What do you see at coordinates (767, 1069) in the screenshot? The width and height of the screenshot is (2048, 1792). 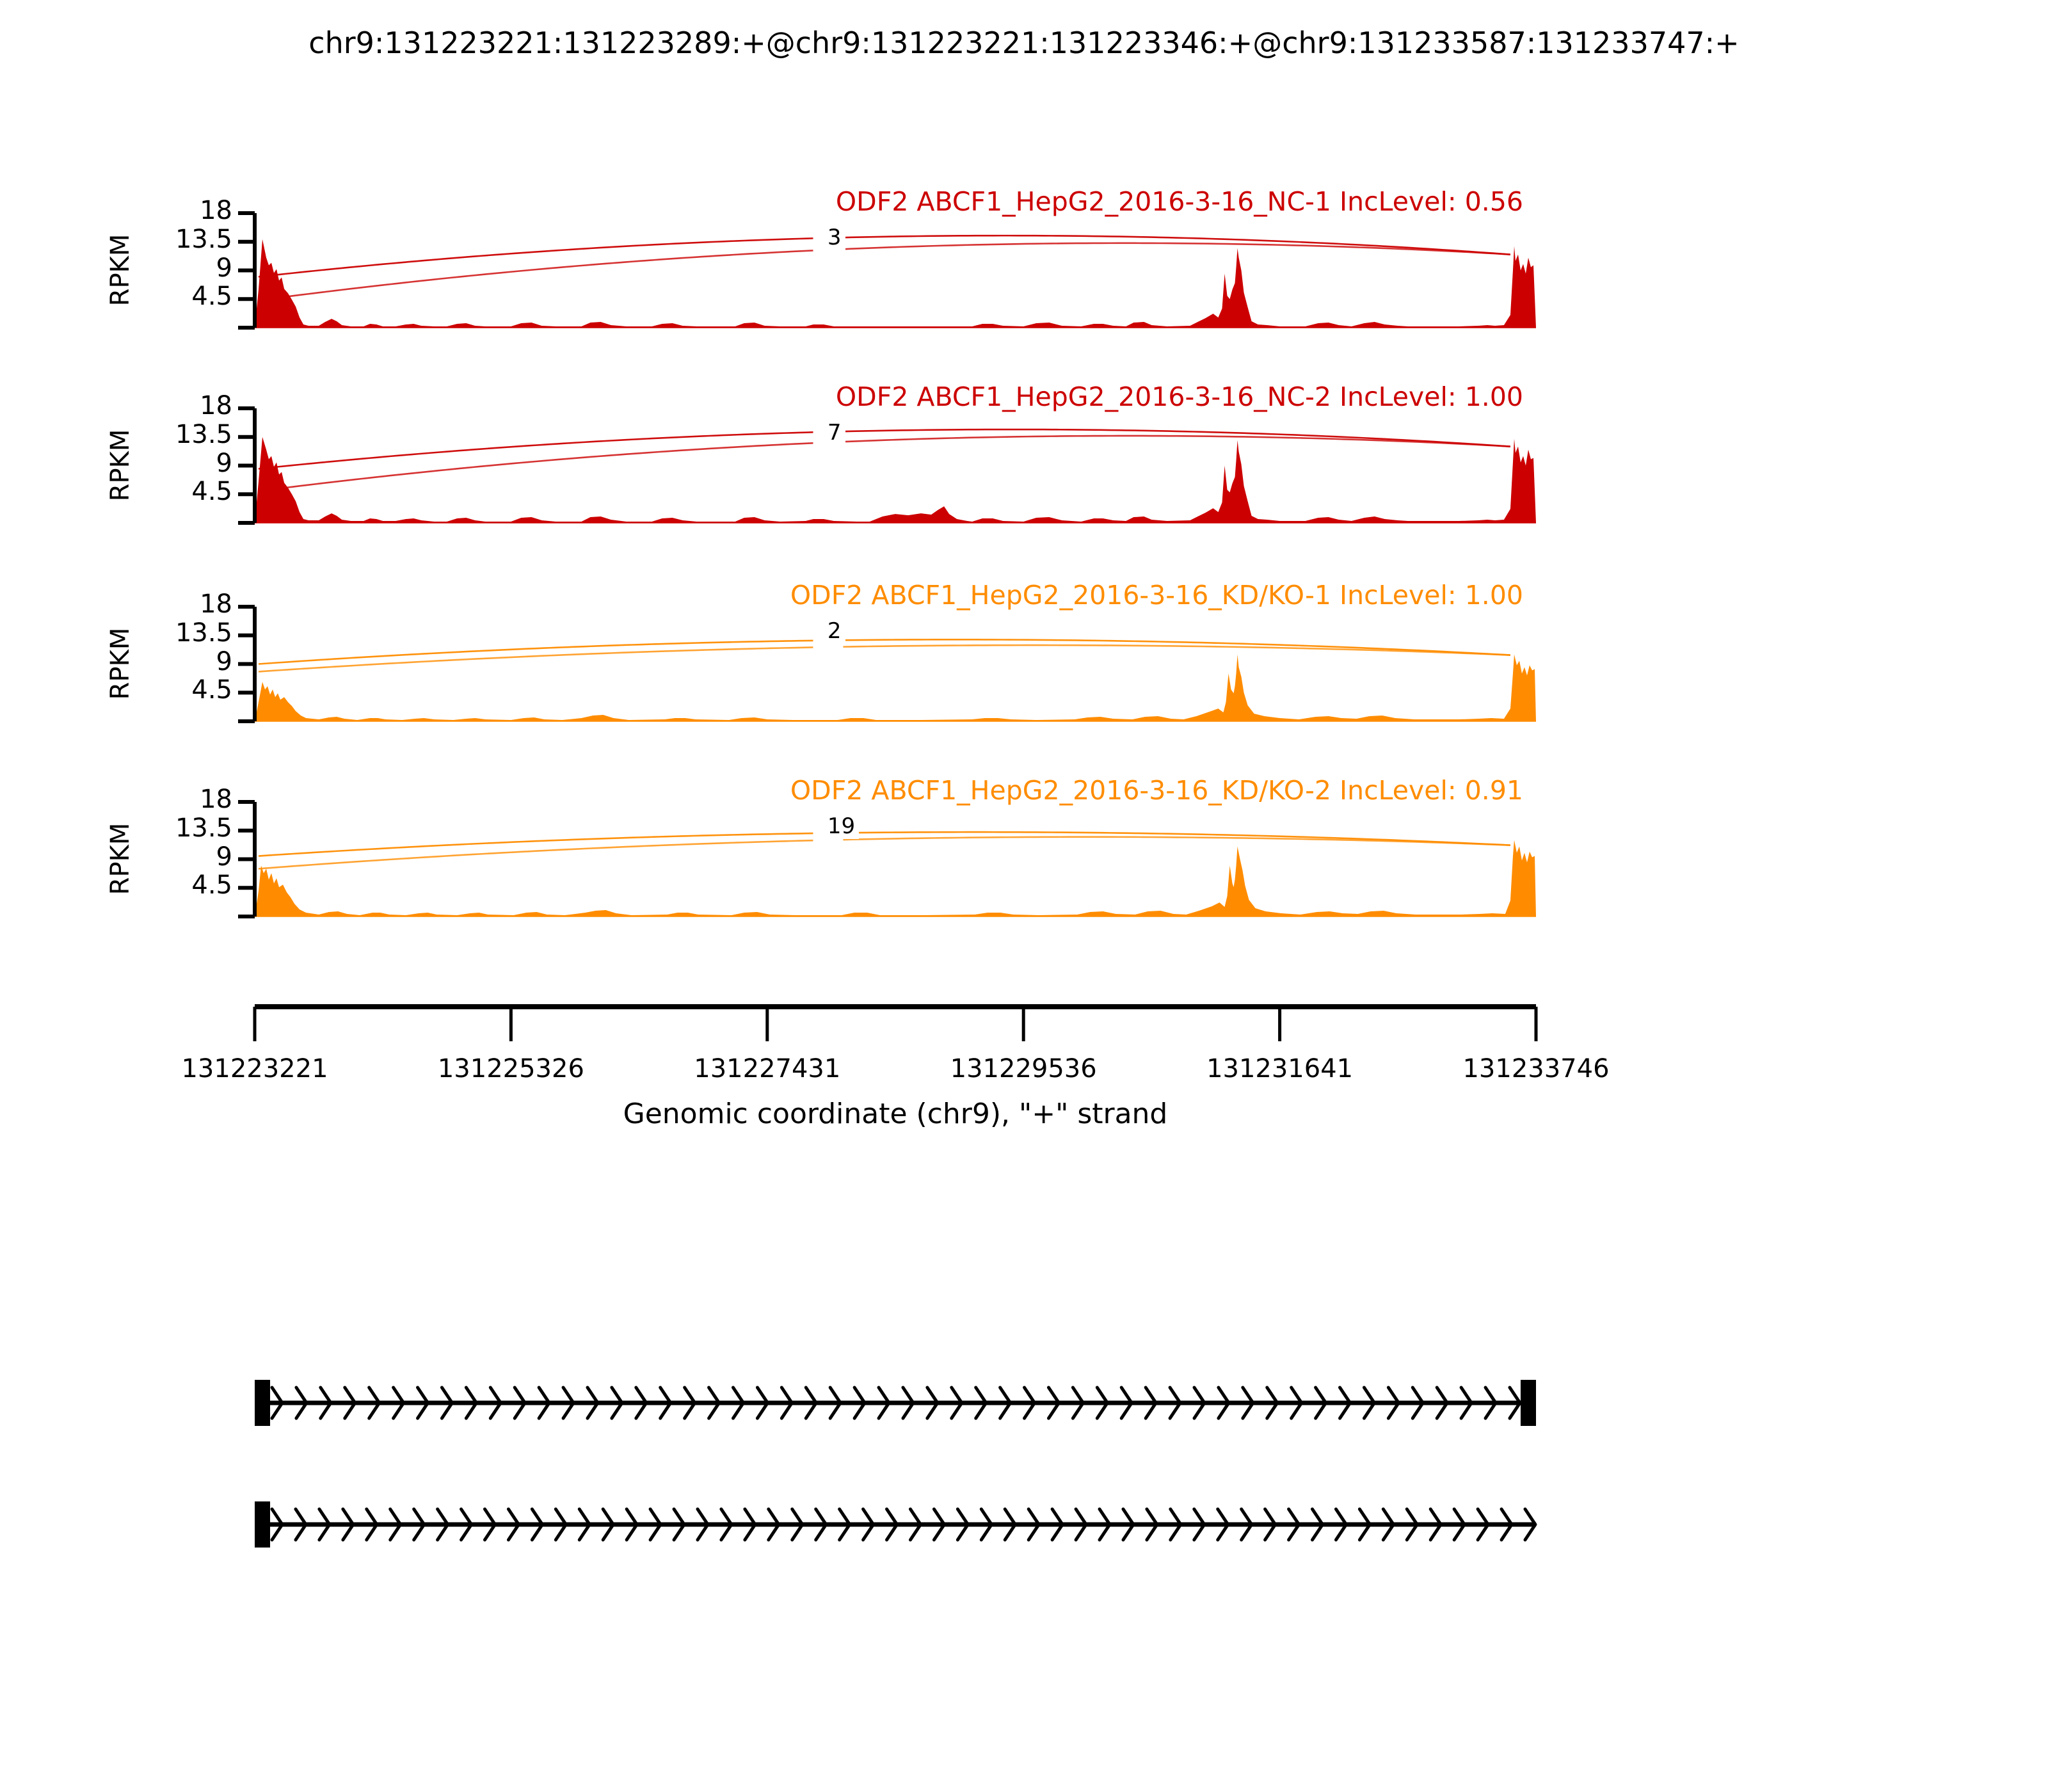 I see `x-axis-tick-label: 131227431` at bounding box center [767, 1069].